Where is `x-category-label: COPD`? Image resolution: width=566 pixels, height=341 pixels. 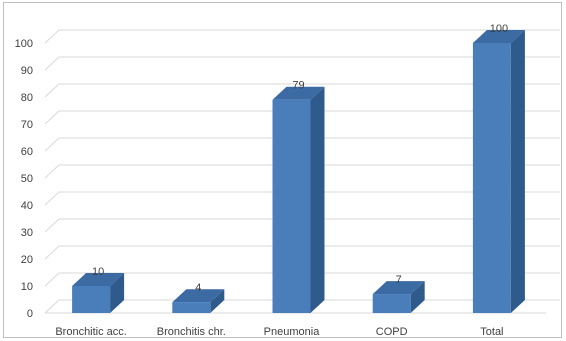
x-category-label: COPD is located at coordinates (392, 332).